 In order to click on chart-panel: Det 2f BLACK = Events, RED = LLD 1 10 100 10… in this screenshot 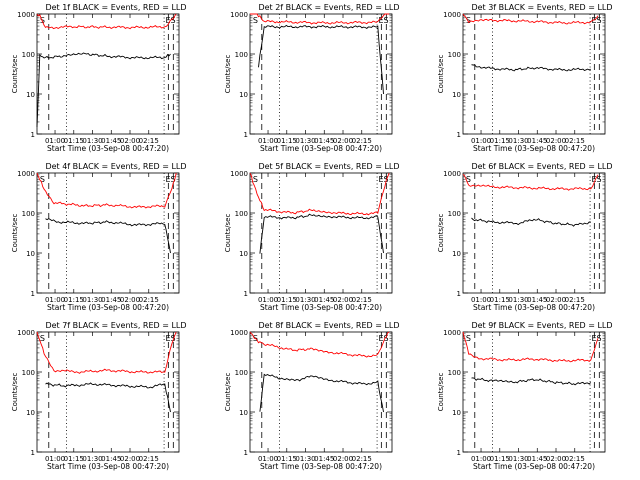, I will do `click(312, 78)`.